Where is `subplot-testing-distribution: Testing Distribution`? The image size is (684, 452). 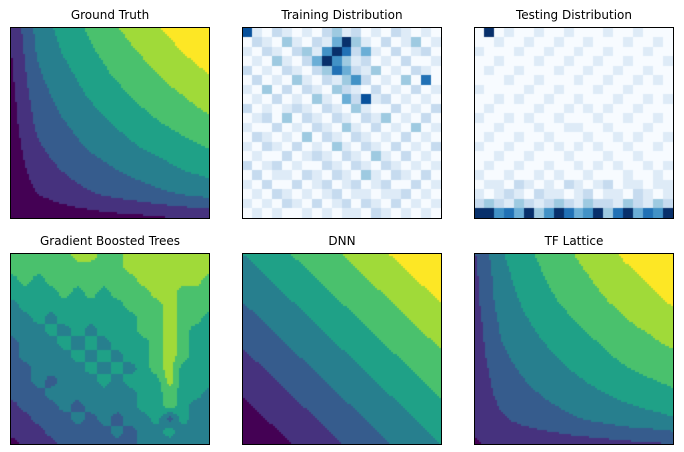 subplot-testing-distribution: Testing Distribution is located at coordinates (574, 113).